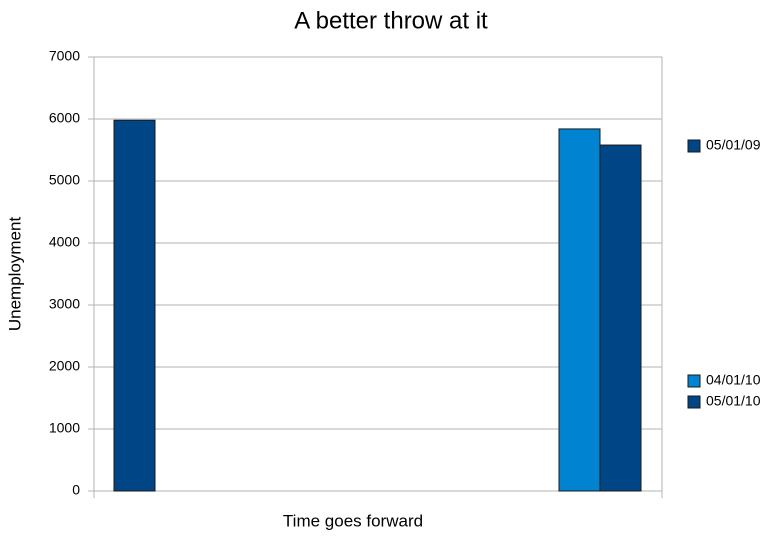 Image resolution: width=776 pixels, height=540 pixels. I want to click on y-tick-label: 5000, so click(64, 180).